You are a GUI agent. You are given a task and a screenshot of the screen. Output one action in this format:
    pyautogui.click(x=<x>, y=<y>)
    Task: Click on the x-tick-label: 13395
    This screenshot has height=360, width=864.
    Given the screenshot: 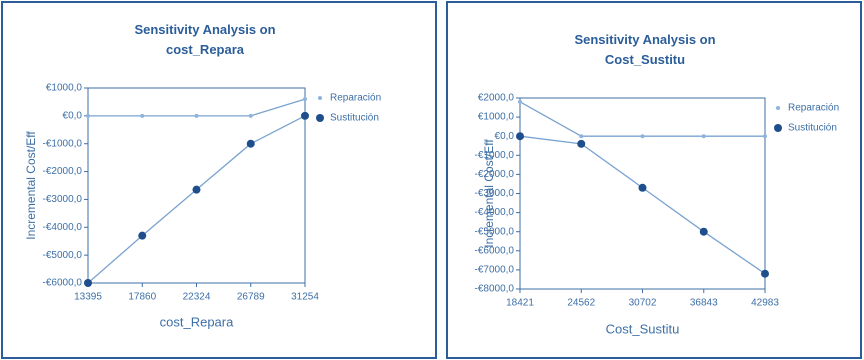 What is the action you would take?
    pyautogui.click(x=88, y=297)
    